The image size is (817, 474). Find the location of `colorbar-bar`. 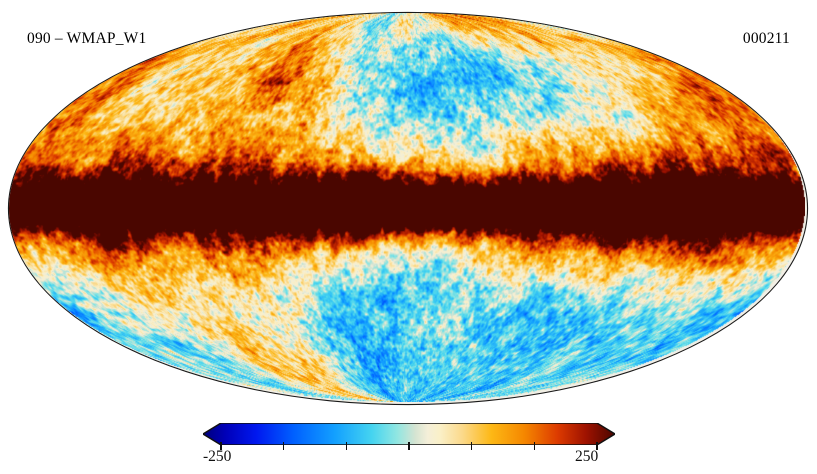

colorbar-bar is located at coordinates (409, 436).